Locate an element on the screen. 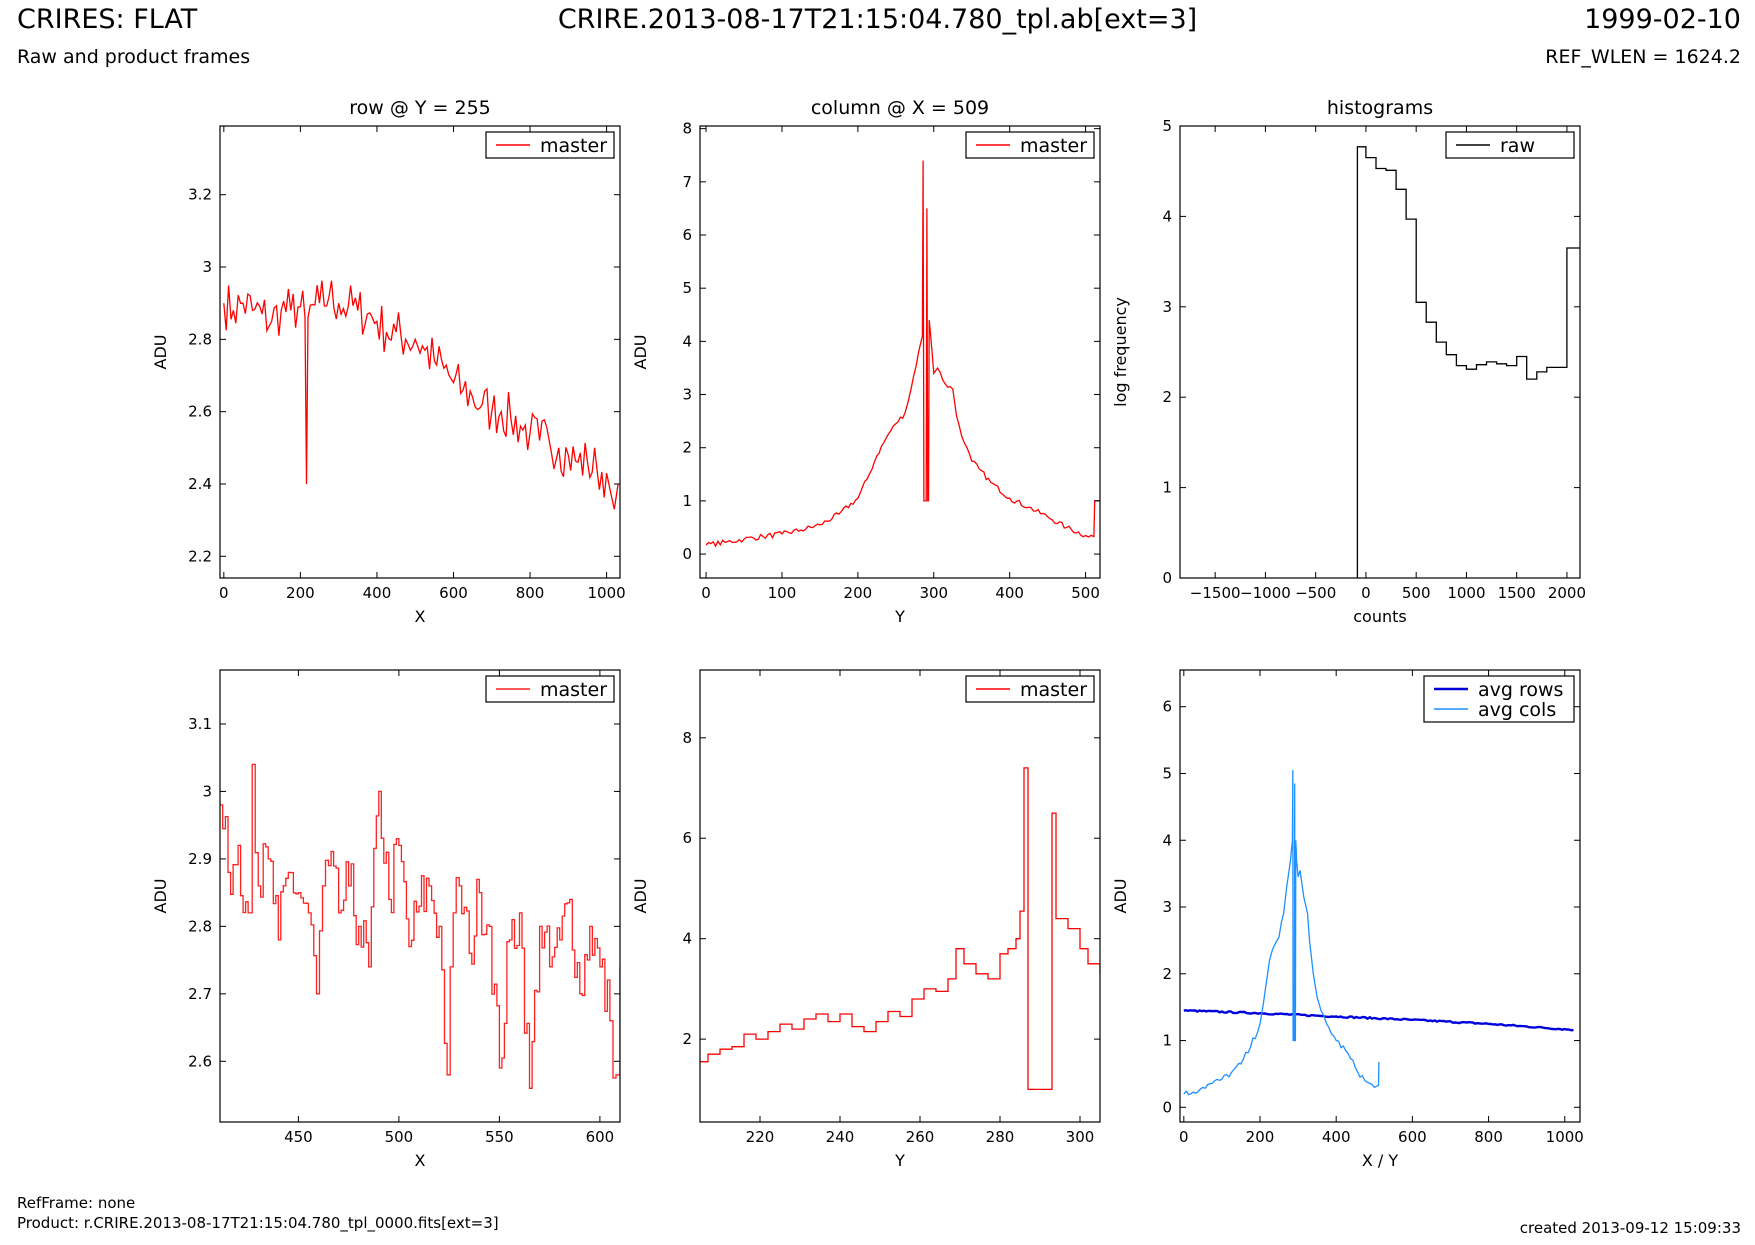 Image resolution: width=1755 pixels, height=1245 pixels. y-tick-label: 2.6 is located at coordinates (200, 1061).